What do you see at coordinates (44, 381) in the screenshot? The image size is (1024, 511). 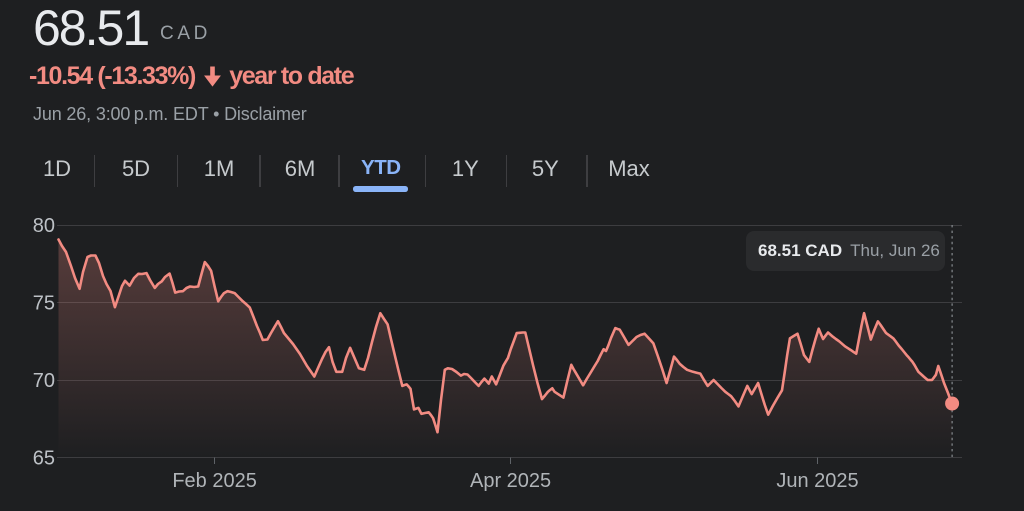 I see `svg-text: 70` at bounding box center [44, 381].